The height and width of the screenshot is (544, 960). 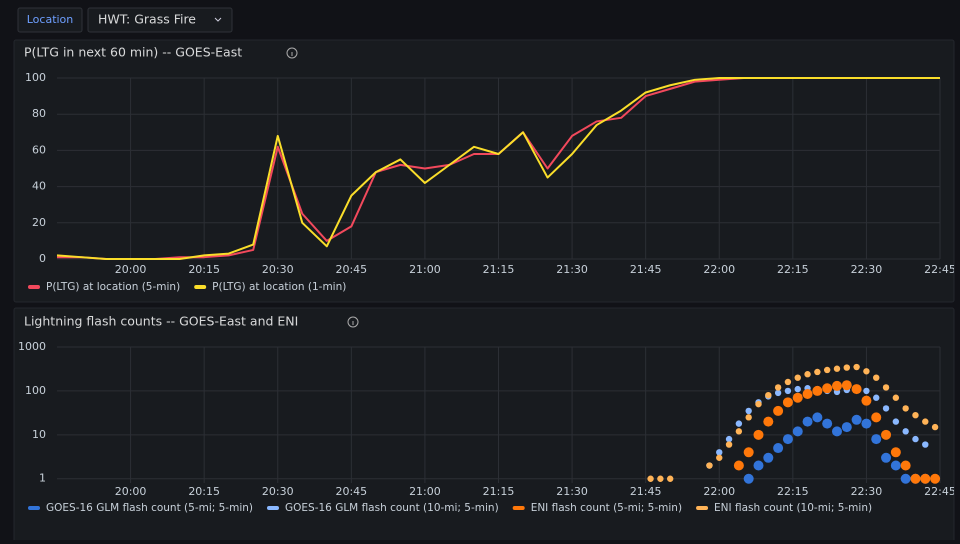 What do you see at coordinates (39, 434) in the screenshot?
I see `y-tick-label: 10` at bounding box center [39, 434].